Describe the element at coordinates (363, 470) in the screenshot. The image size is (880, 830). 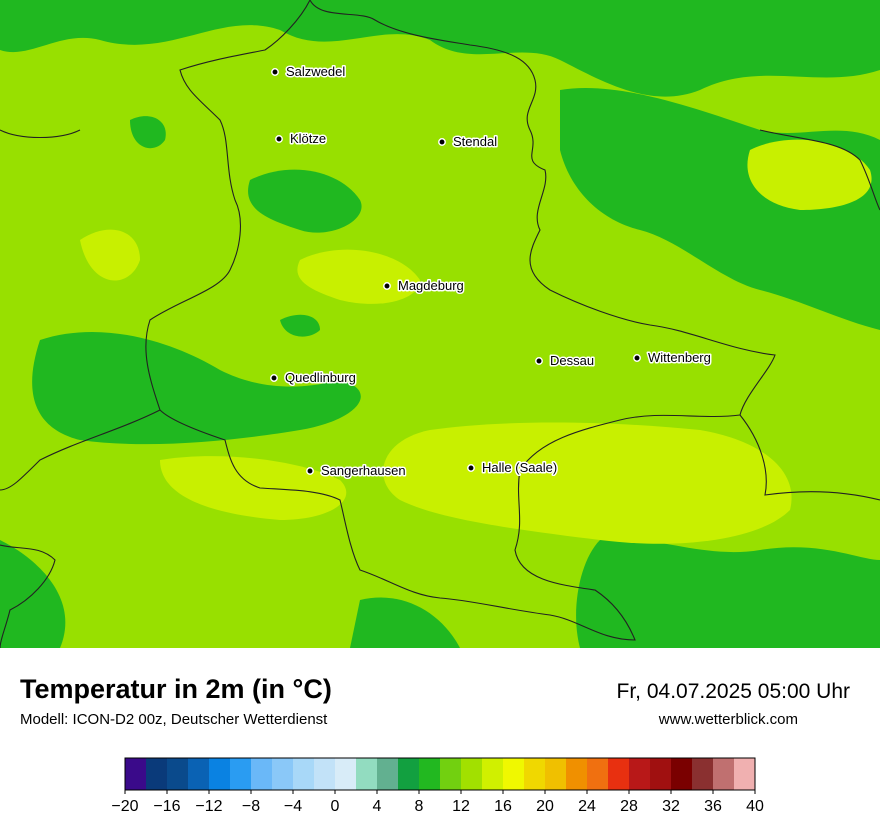
I see `city-label: Sangerhausen` at that location.